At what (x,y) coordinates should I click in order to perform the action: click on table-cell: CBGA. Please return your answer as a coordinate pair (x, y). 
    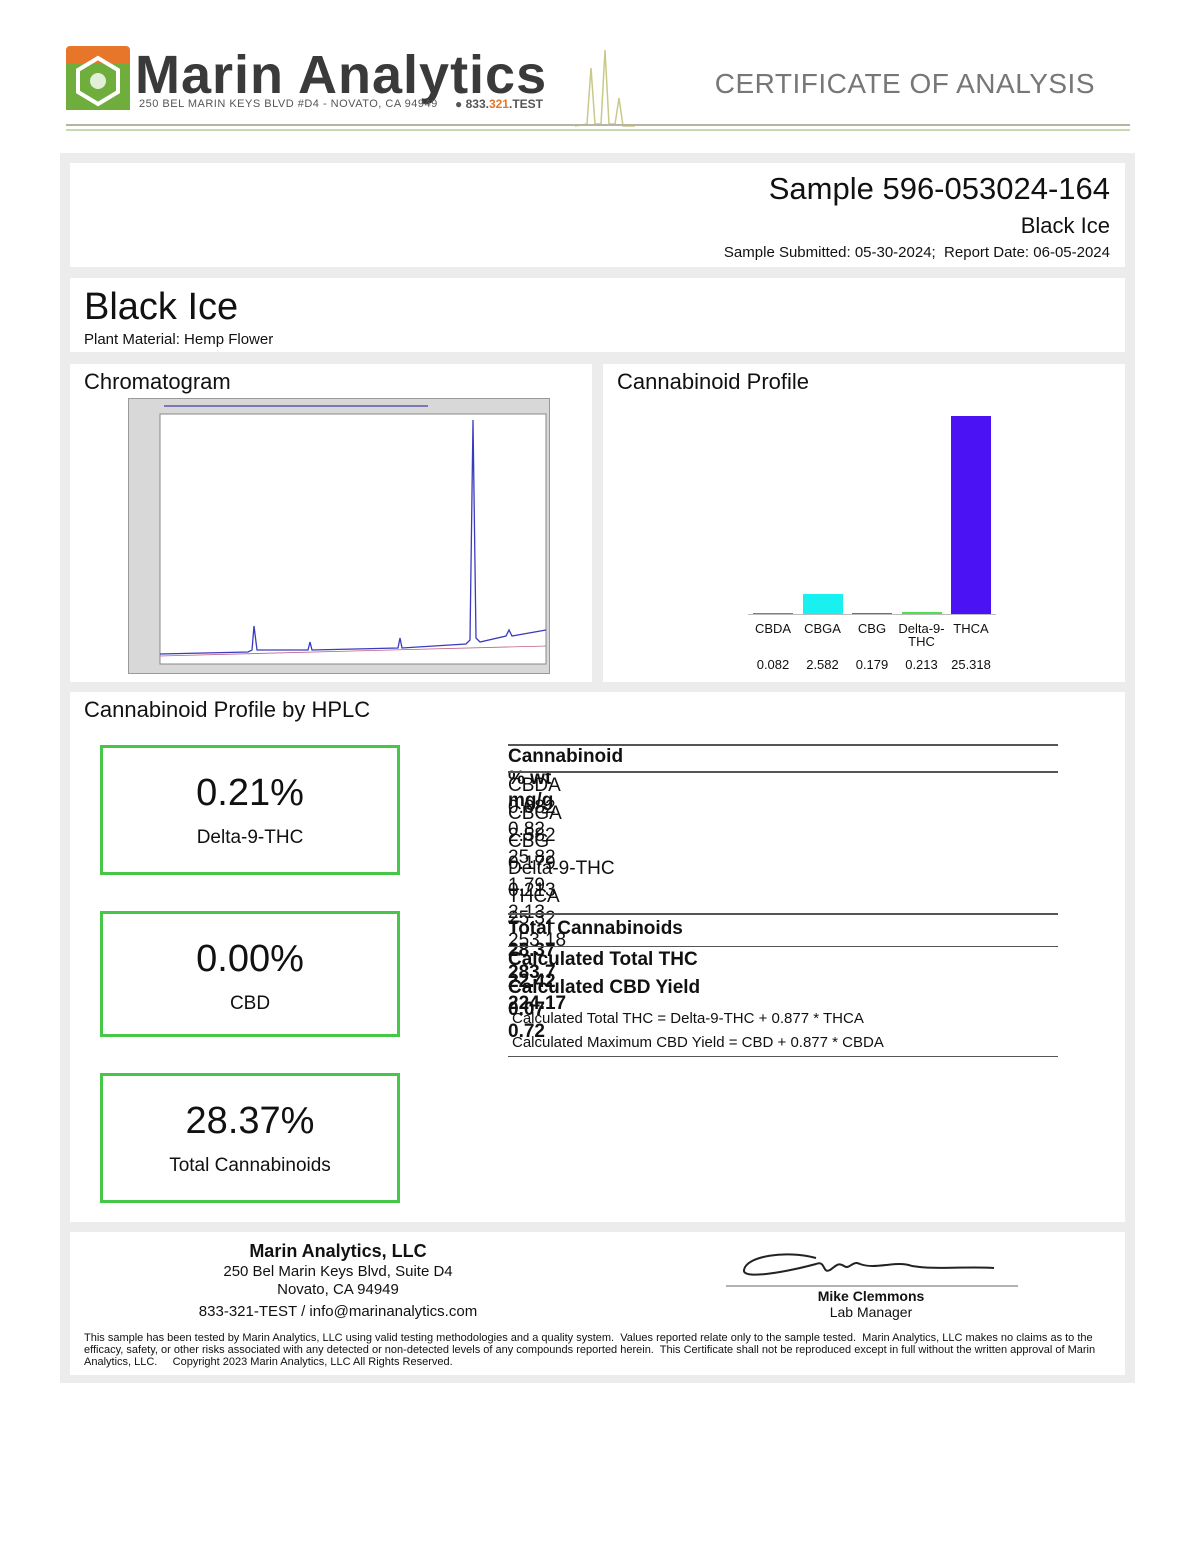
    Looking at the image, I should click on (535, 813).